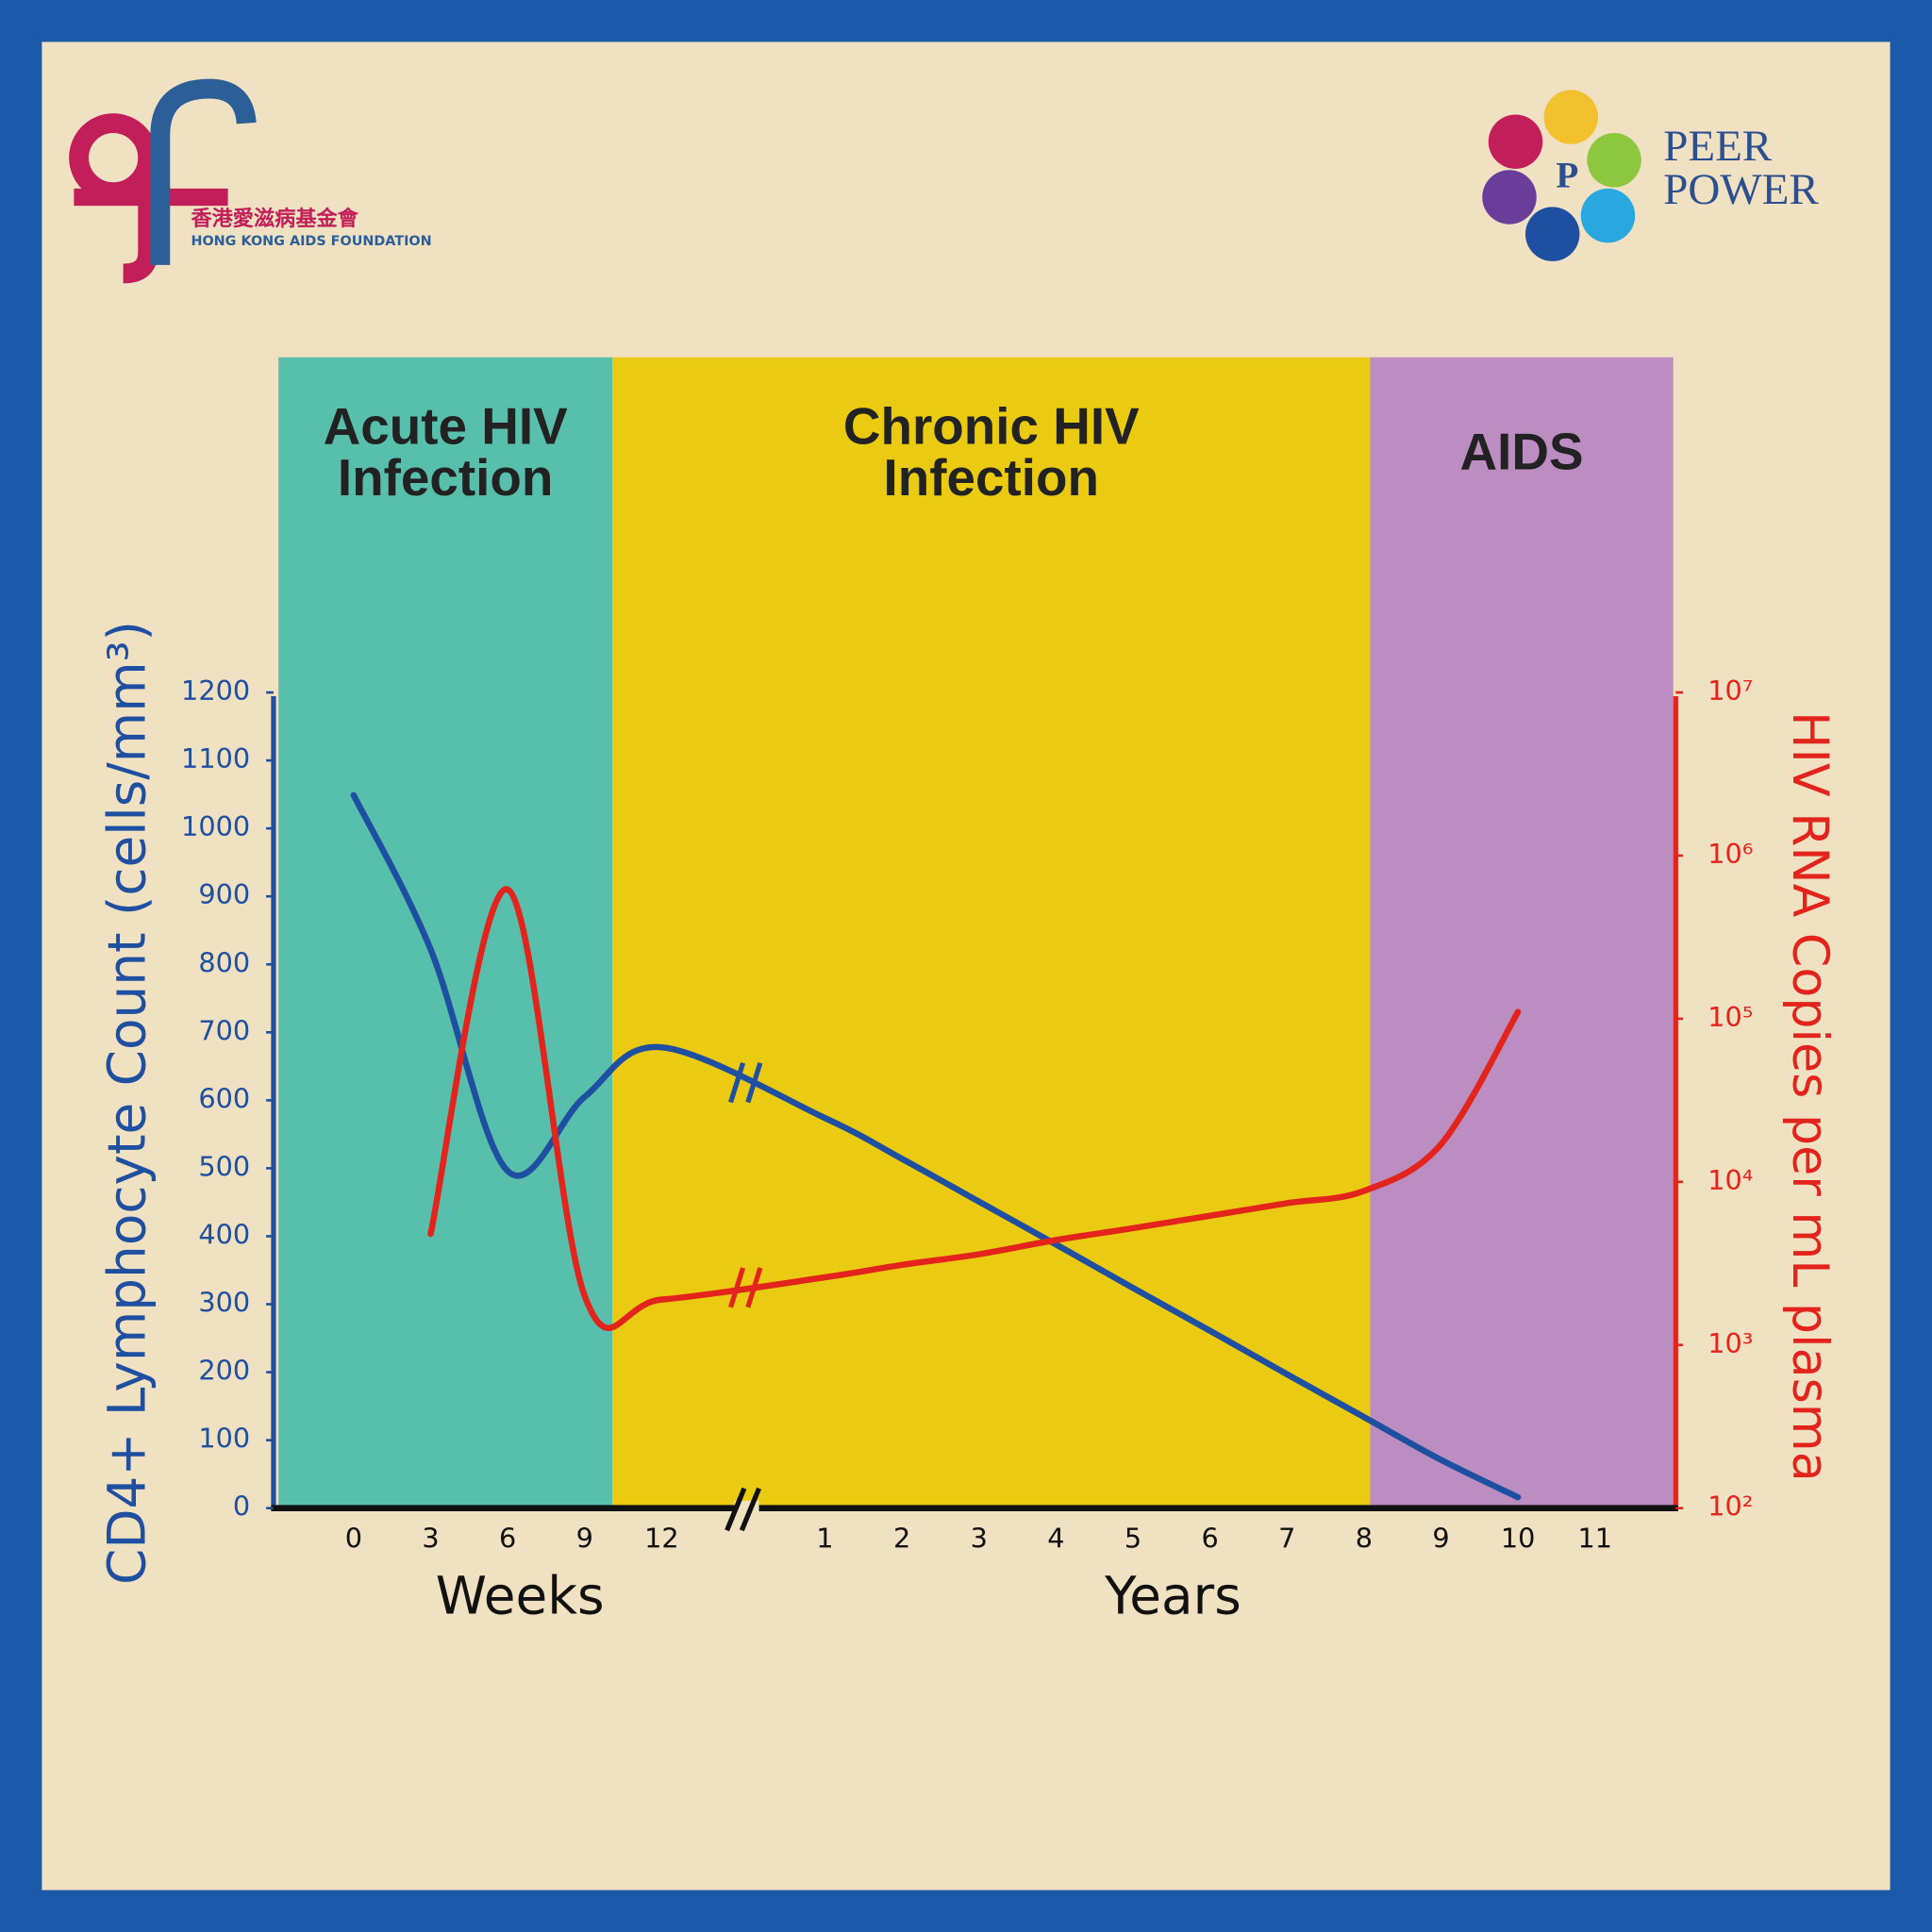 This screenshot has width=1932, height=1932. What do you see at coordinates (251, 181) in the screenshot?
I see `hkaf-logo: 香港愛滋病基金會 HONG KONG AIDS FOUNDATION` at bounding box center [251, 181].